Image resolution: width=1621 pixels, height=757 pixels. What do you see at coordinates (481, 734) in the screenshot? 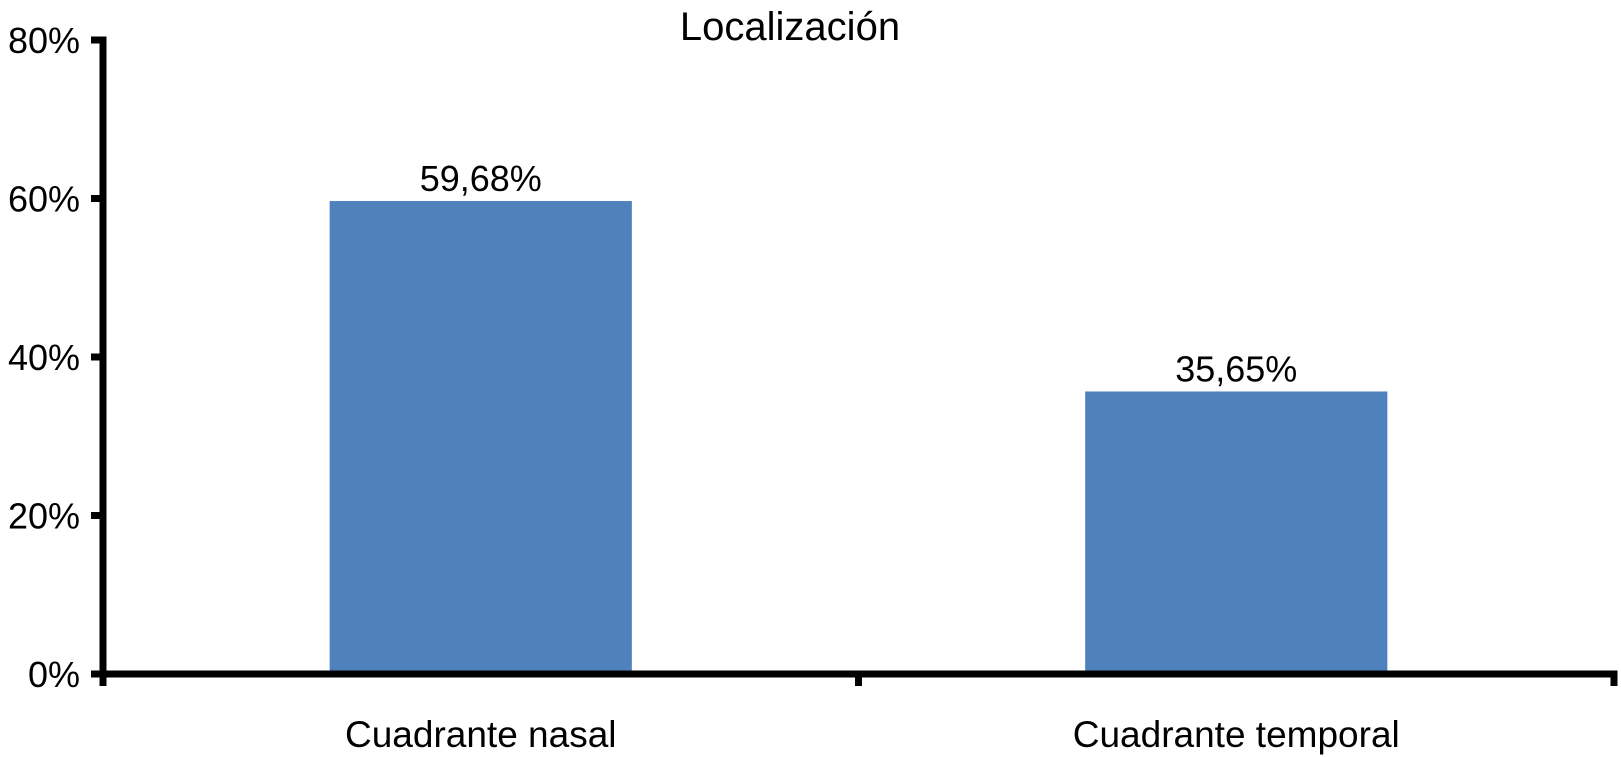
I see `category-label-1: Cuadrante nasal` at bounding box center [481, 734].